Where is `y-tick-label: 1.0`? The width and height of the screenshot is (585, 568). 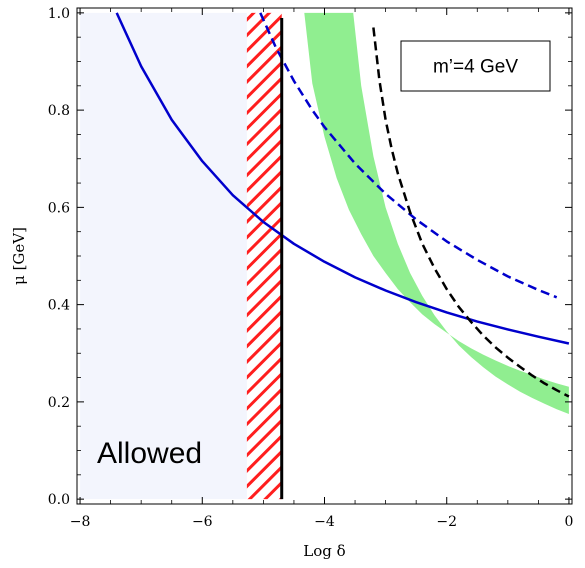 y-tick-label: 1.0 is located at coordinates (59, 14).